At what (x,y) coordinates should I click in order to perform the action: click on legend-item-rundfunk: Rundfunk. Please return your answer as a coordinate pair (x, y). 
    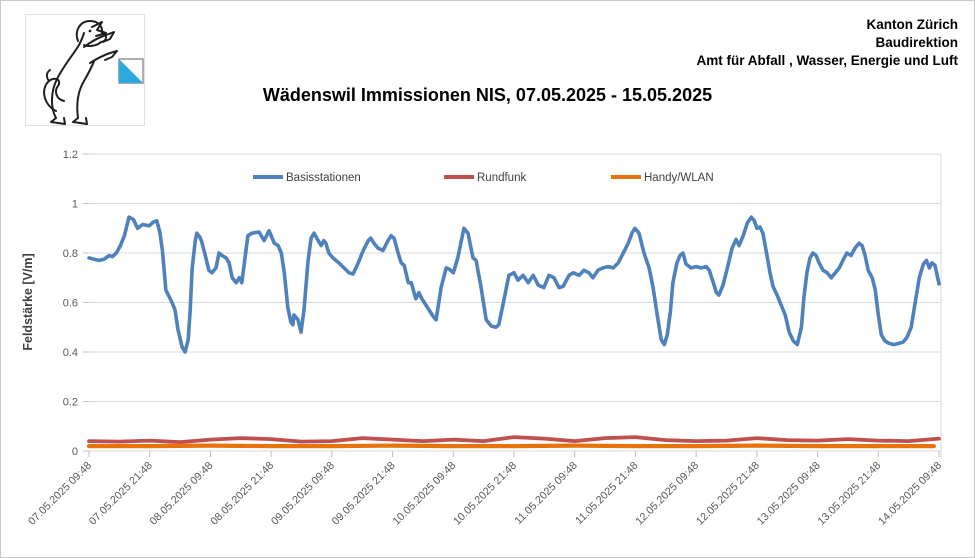
    Looking at the image, I should click on (485, 178).